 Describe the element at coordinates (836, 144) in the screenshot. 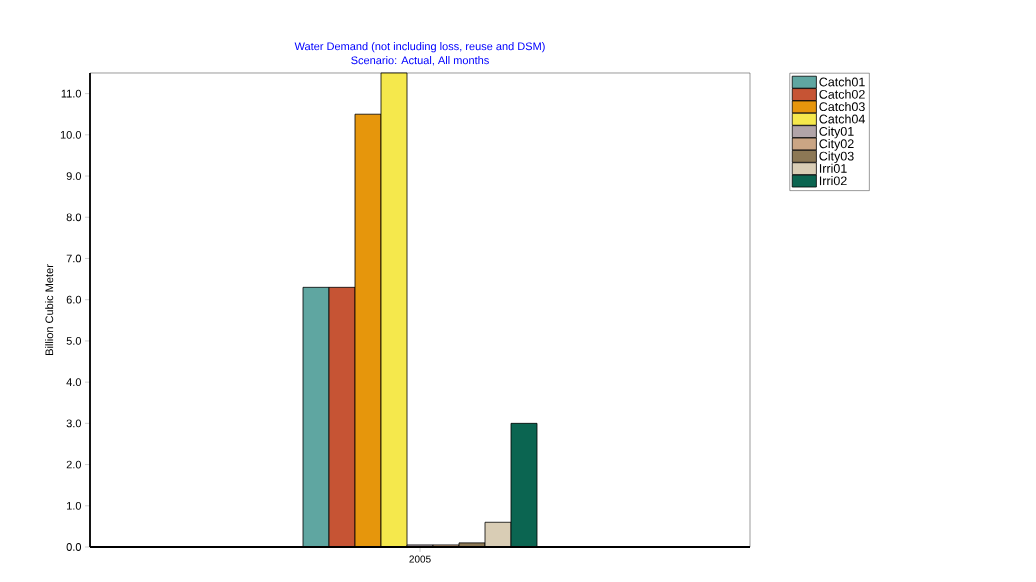

I see `legend-label: City02` at that location.